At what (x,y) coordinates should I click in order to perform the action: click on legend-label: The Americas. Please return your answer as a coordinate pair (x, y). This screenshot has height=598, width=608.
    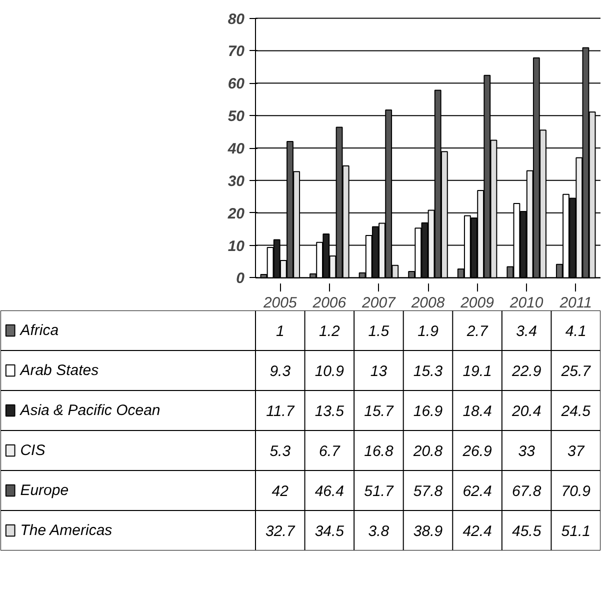
    Looking at the image, I should click on (66, 530).